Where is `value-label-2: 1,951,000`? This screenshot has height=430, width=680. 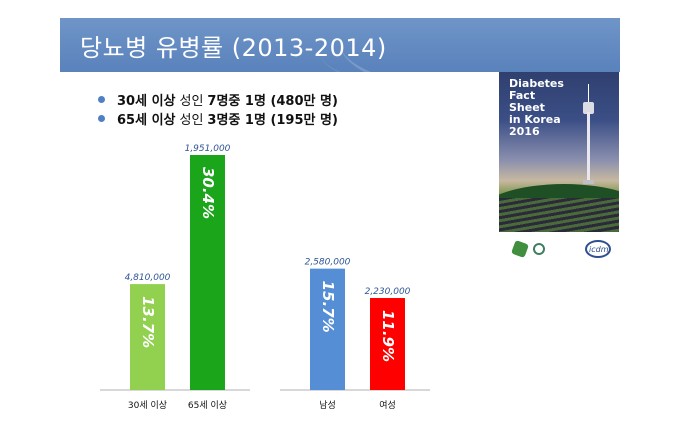 value-label-2: 1,951,000 is located at coordinates (208, 149).